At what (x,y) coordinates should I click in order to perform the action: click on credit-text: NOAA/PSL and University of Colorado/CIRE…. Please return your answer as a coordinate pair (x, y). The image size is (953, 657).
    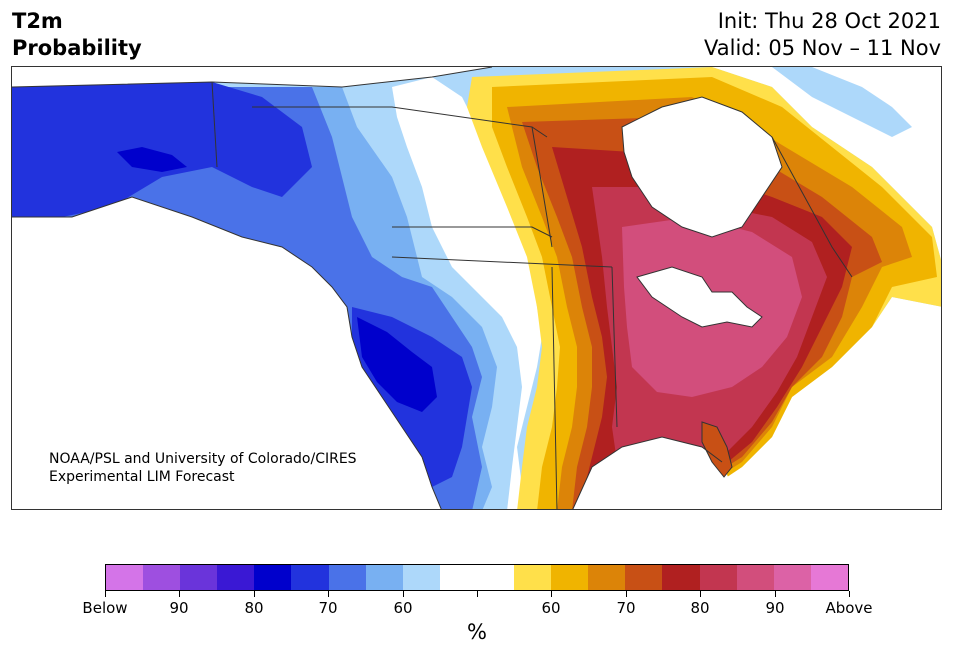
    Looking at the image, I should click on (203, 468).